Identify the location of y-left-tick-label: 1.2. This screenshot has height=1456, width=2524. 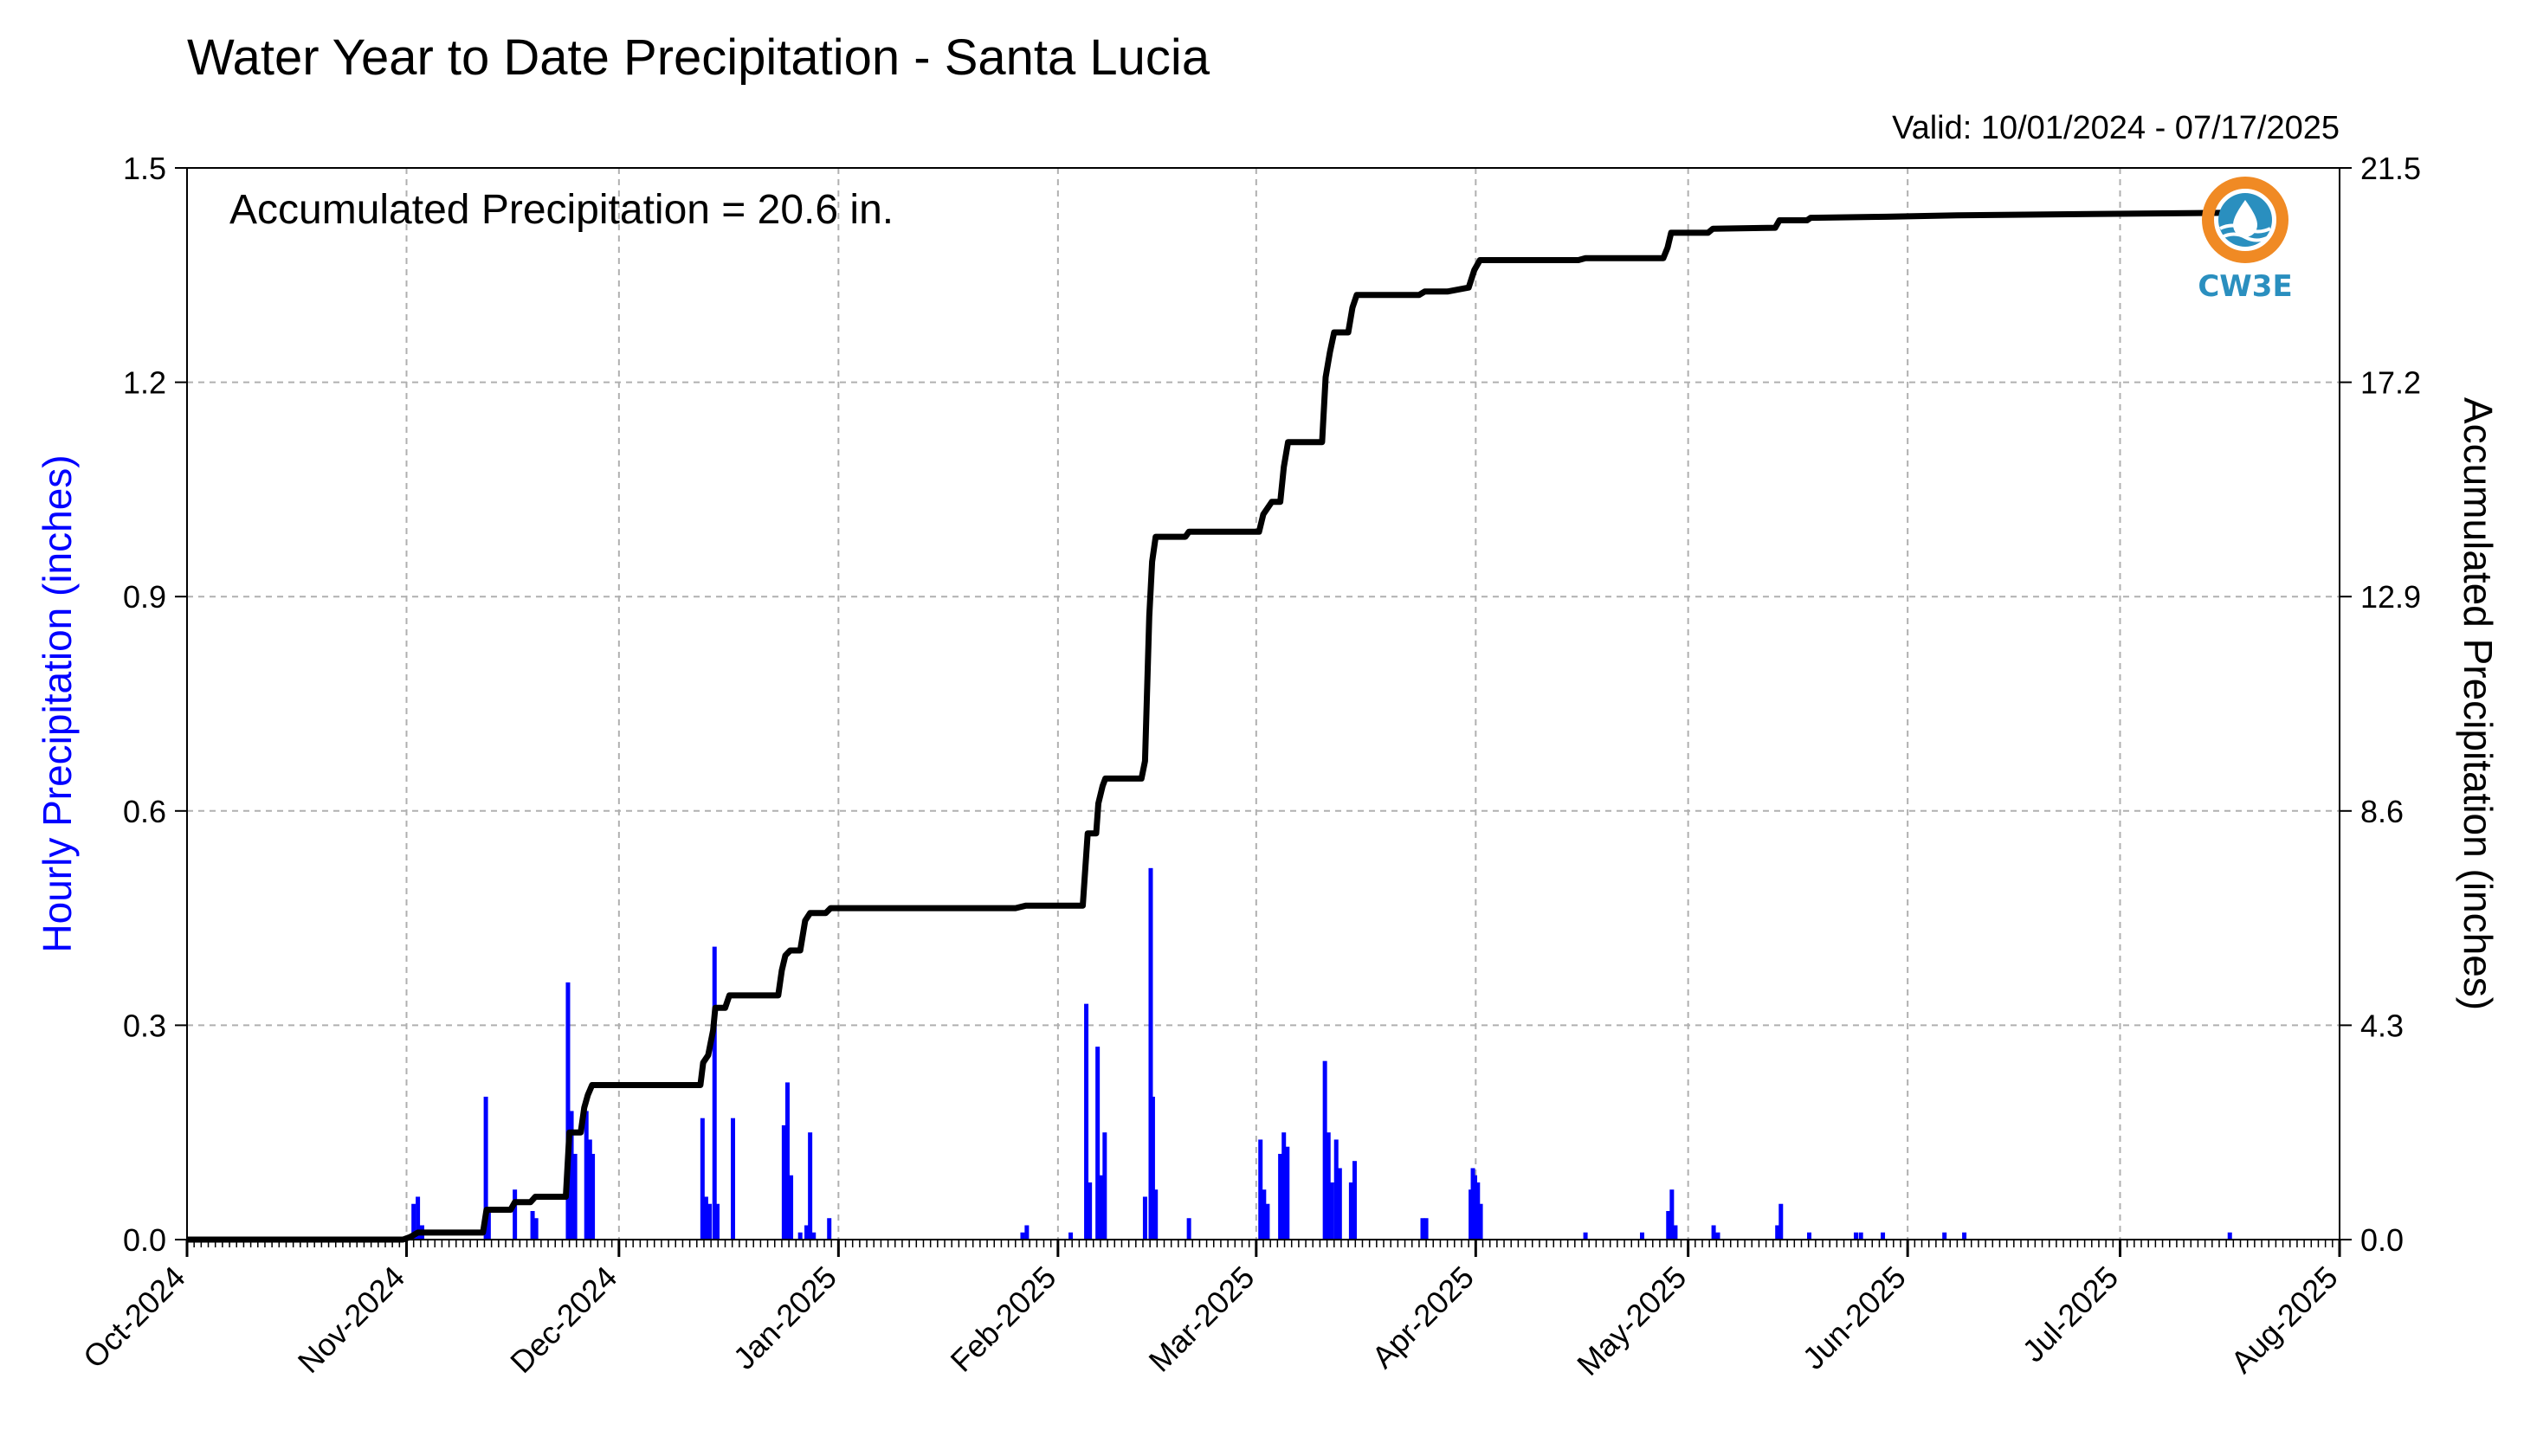
(144, 383).